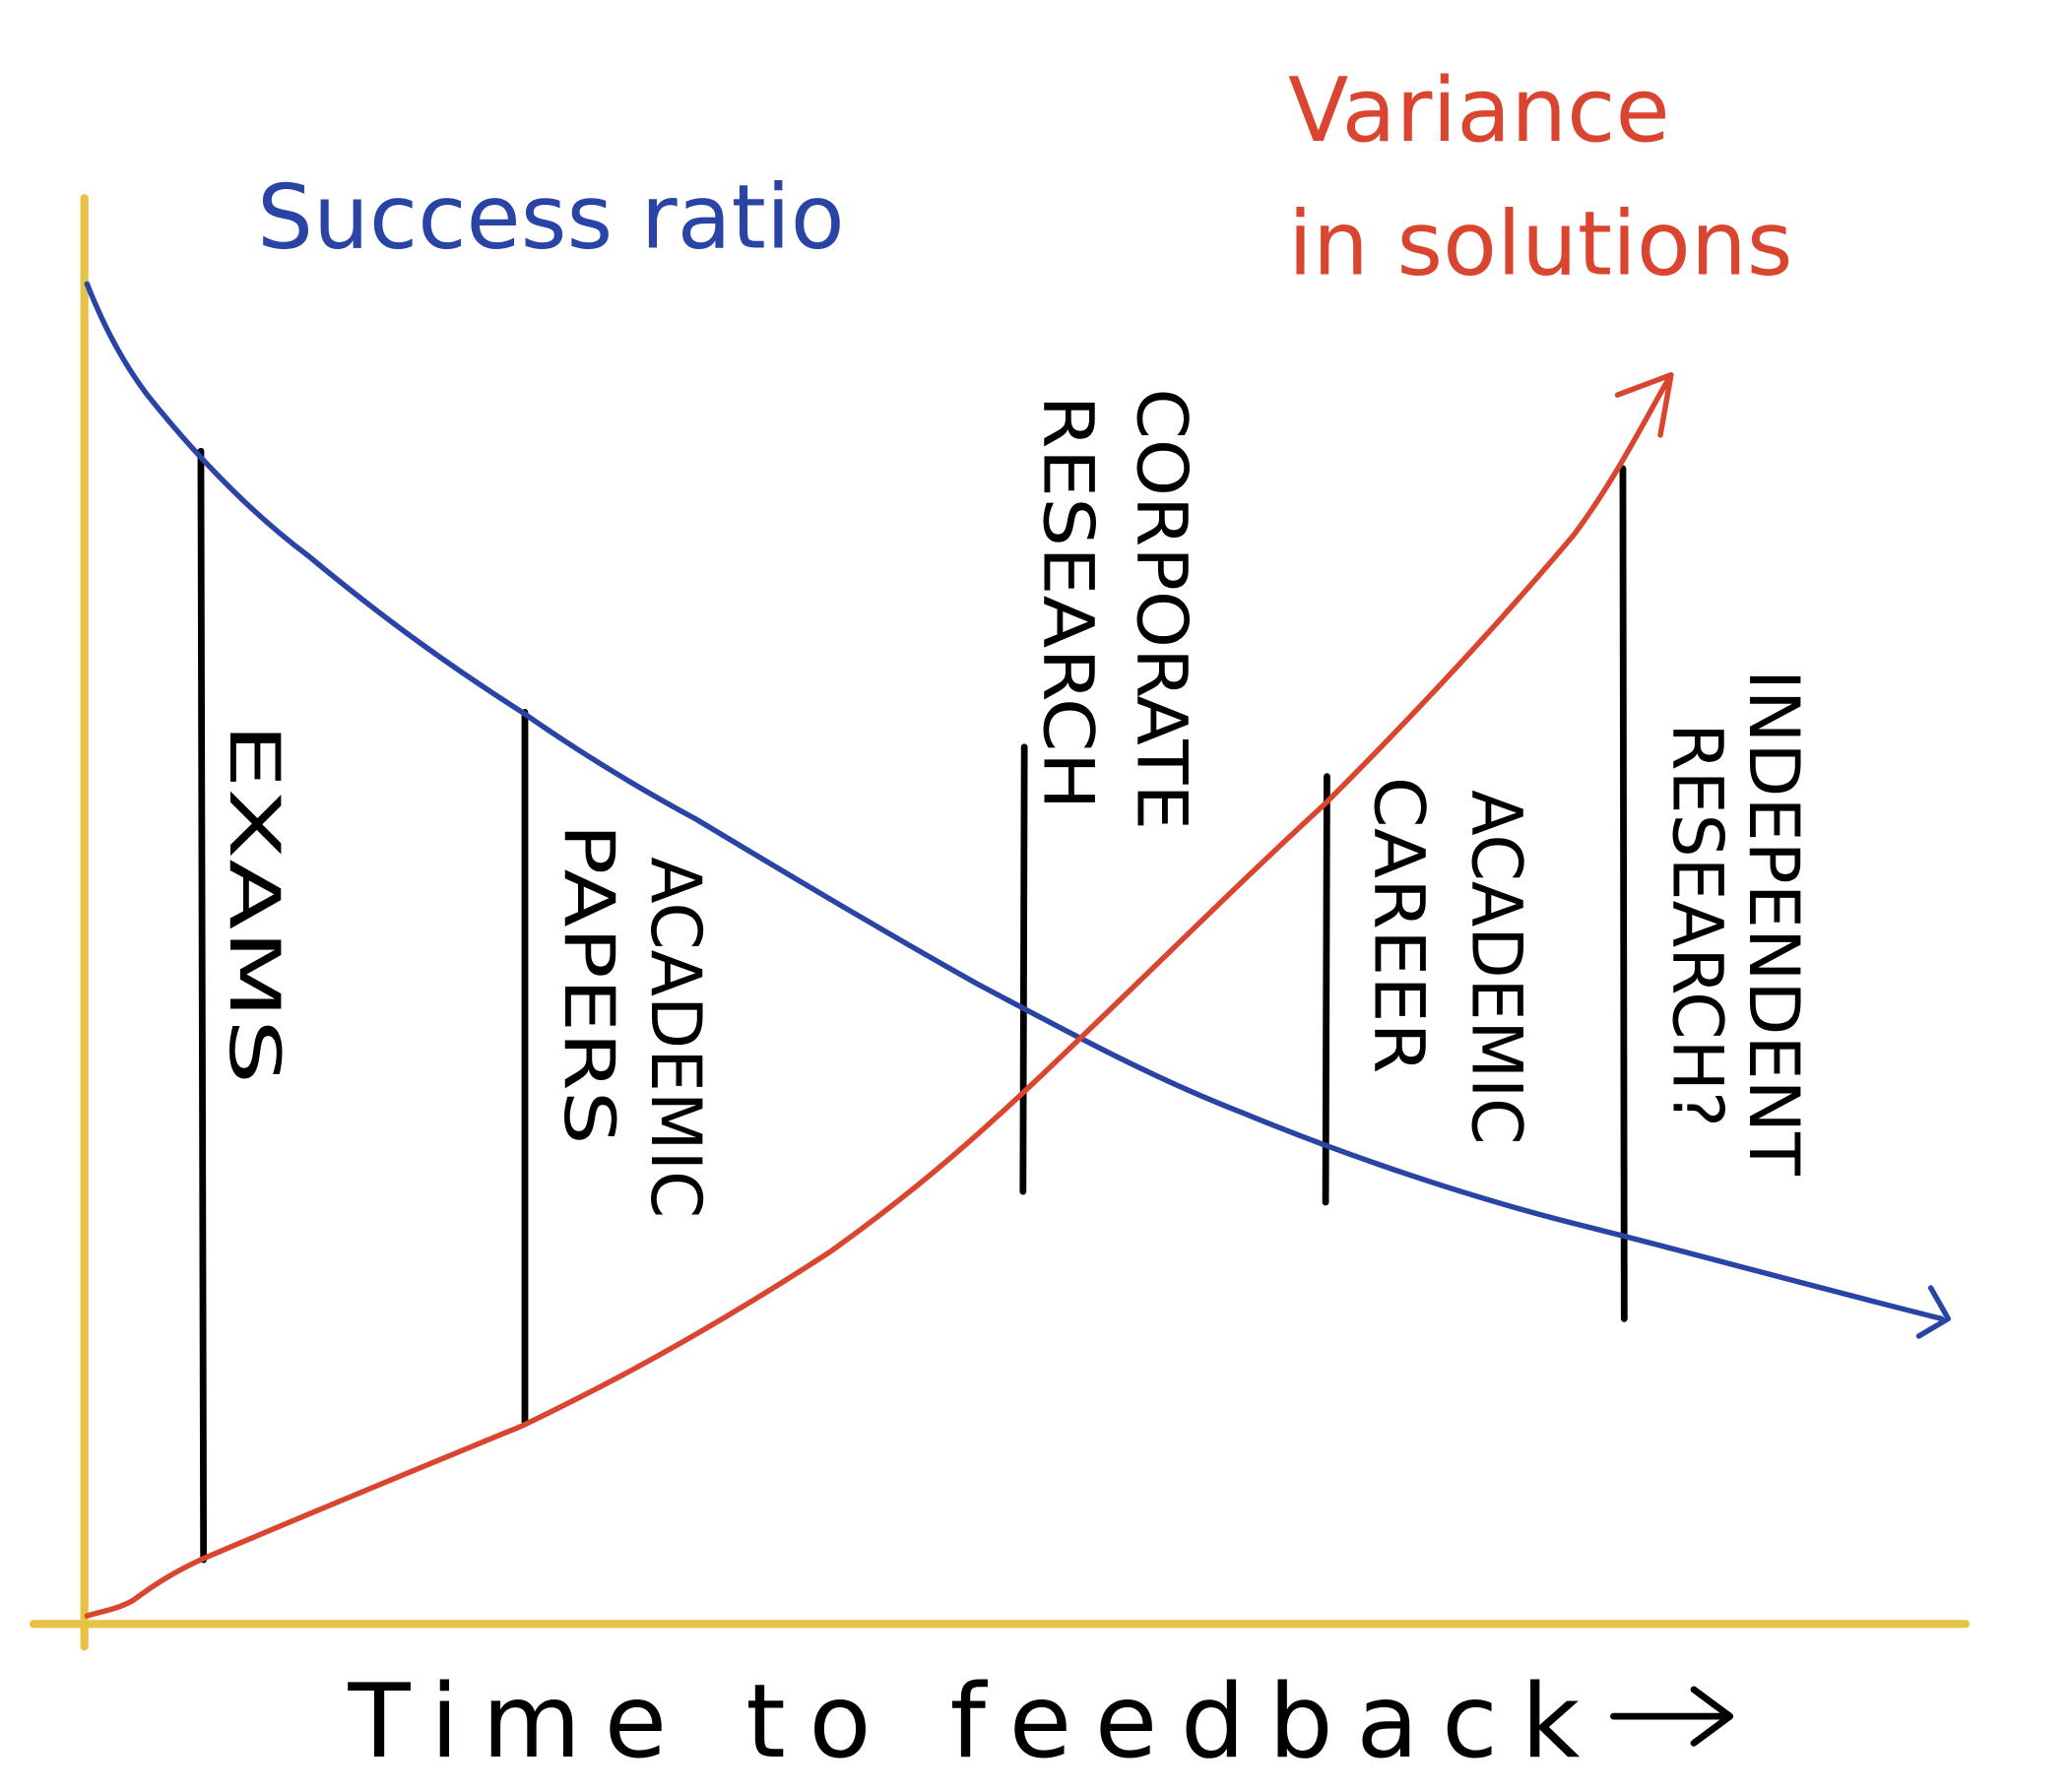  What do you see at coordinates (589, 983) in the screenshot?
I see `region-label: PAPERS` at bounding box center [589, 983].